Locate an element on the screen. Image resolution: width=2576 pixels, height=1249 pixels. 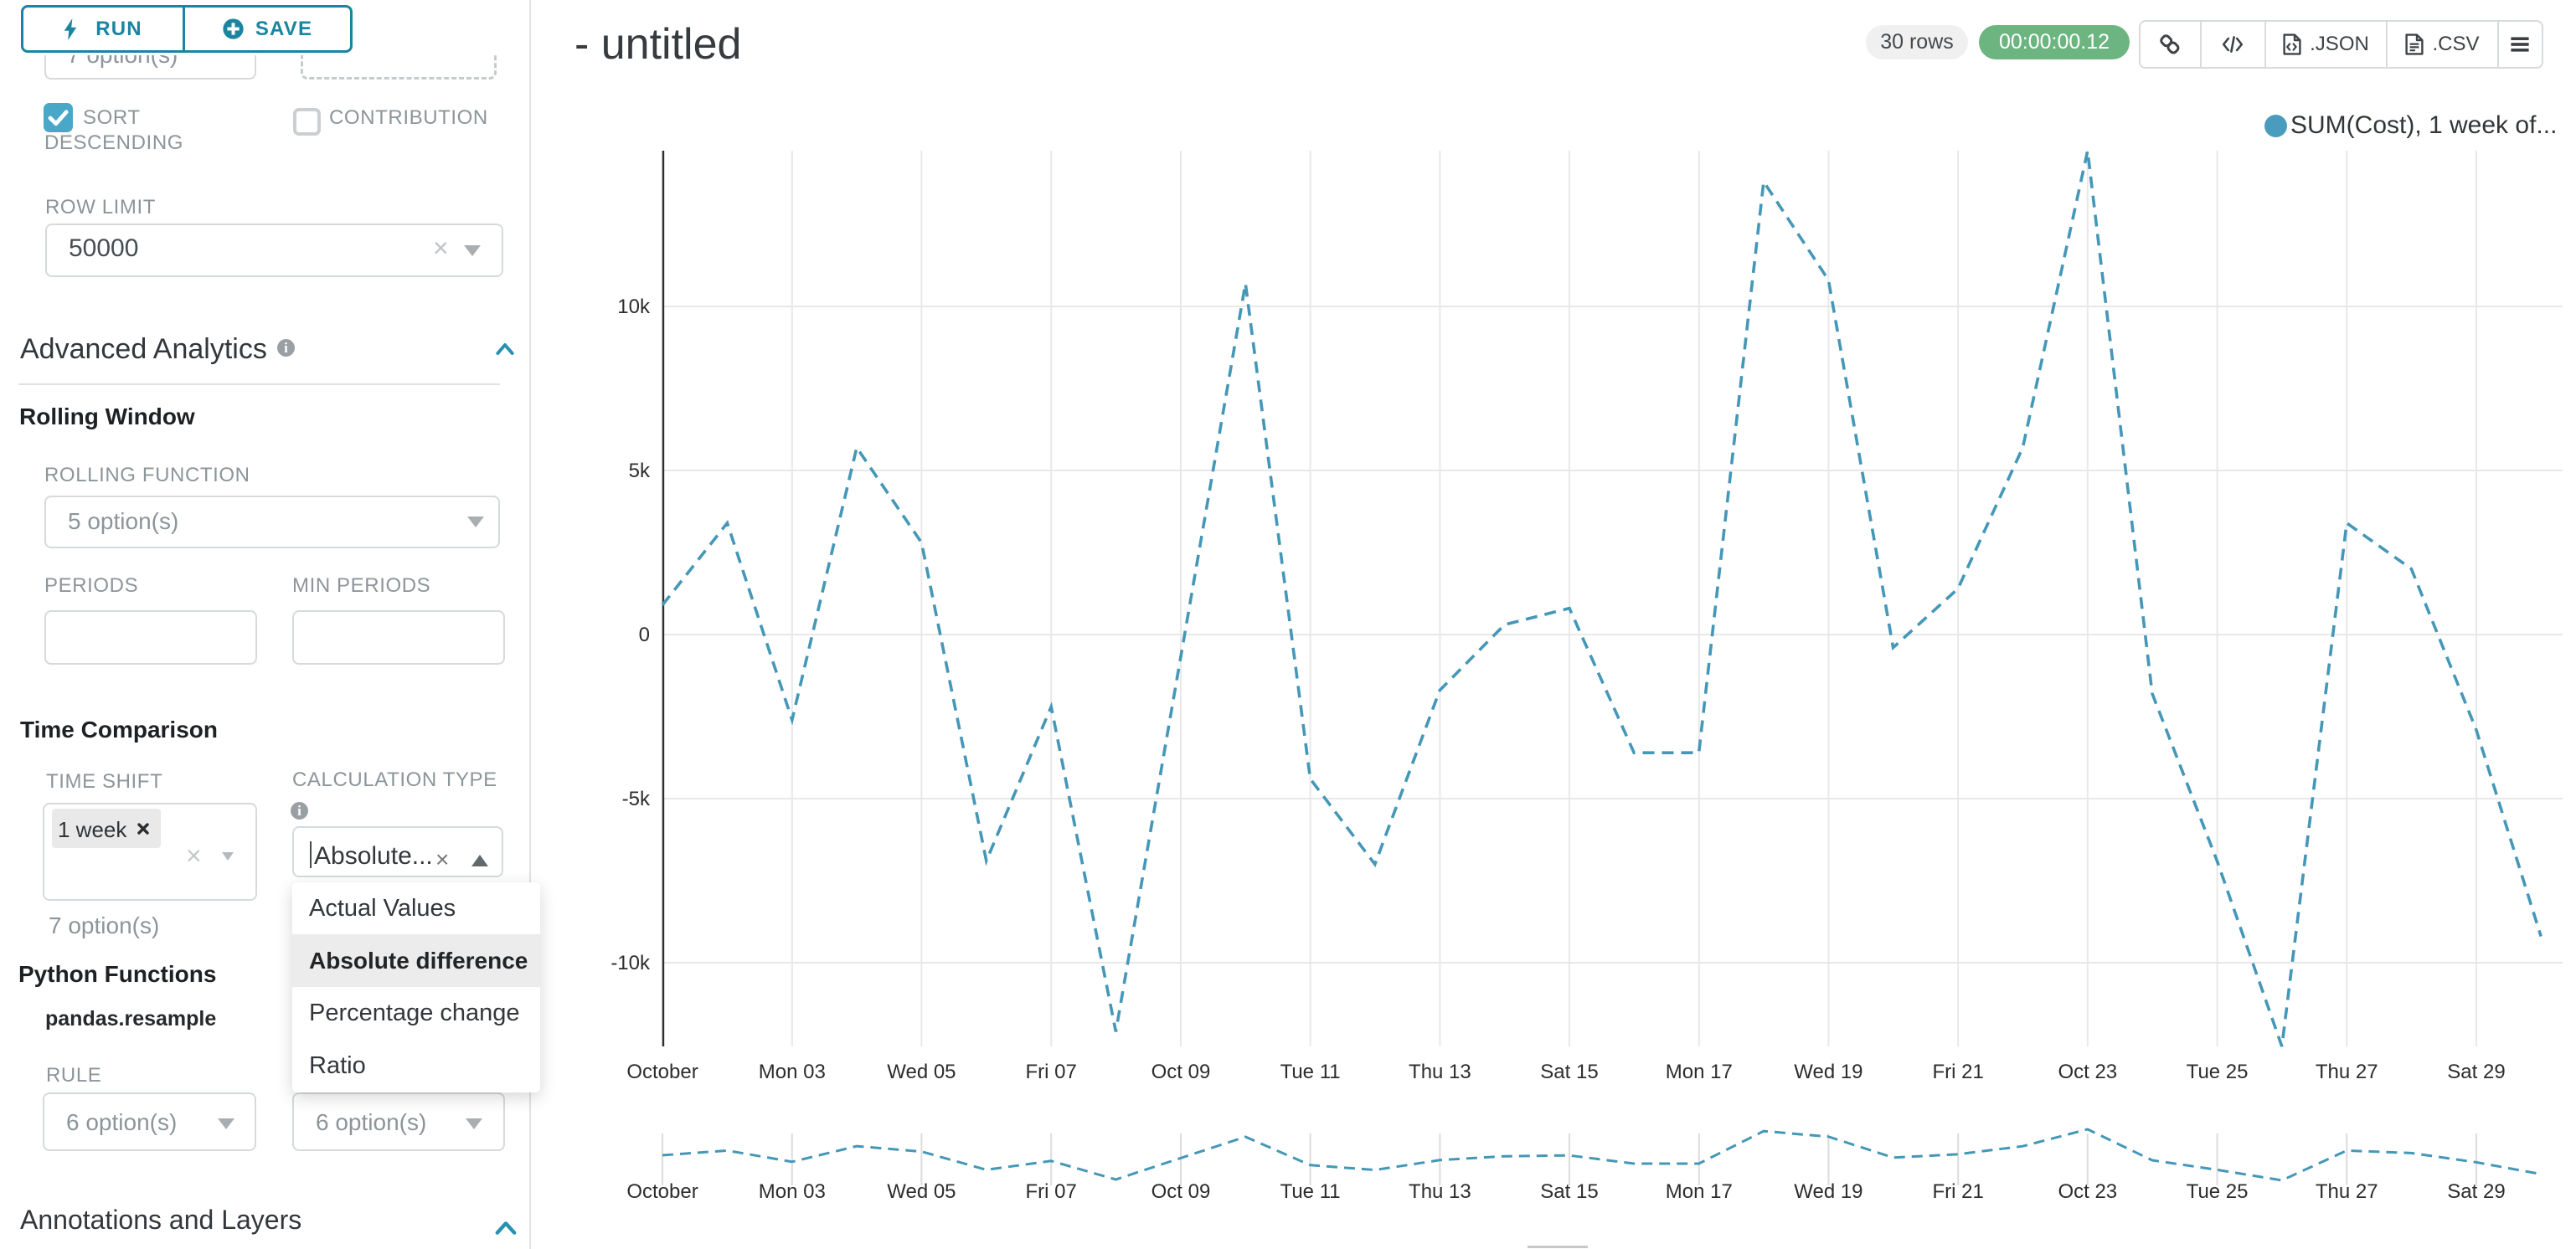
svg-text: -5k is located at coordinates (636, 799).